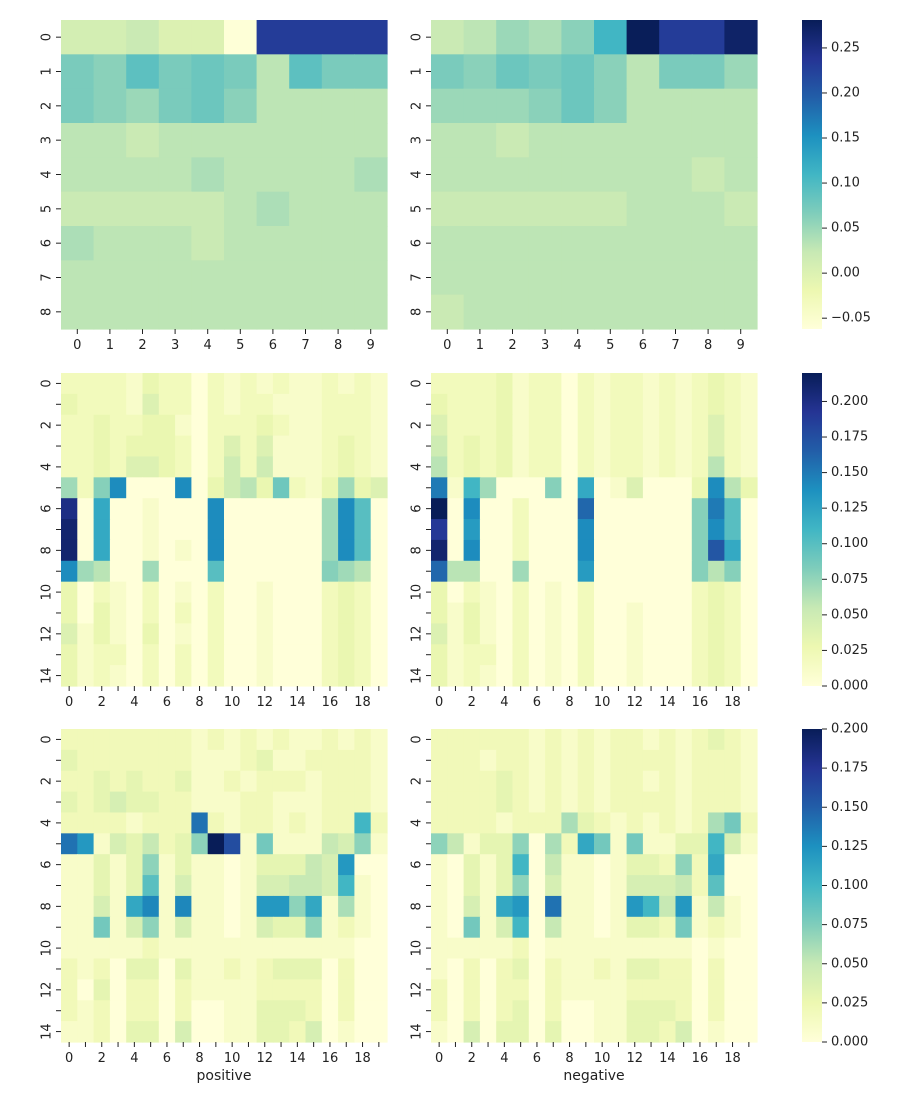 This screenshot has height=1100, width=904. I want to click on y-tick-label: 14, so click(46, 1031).